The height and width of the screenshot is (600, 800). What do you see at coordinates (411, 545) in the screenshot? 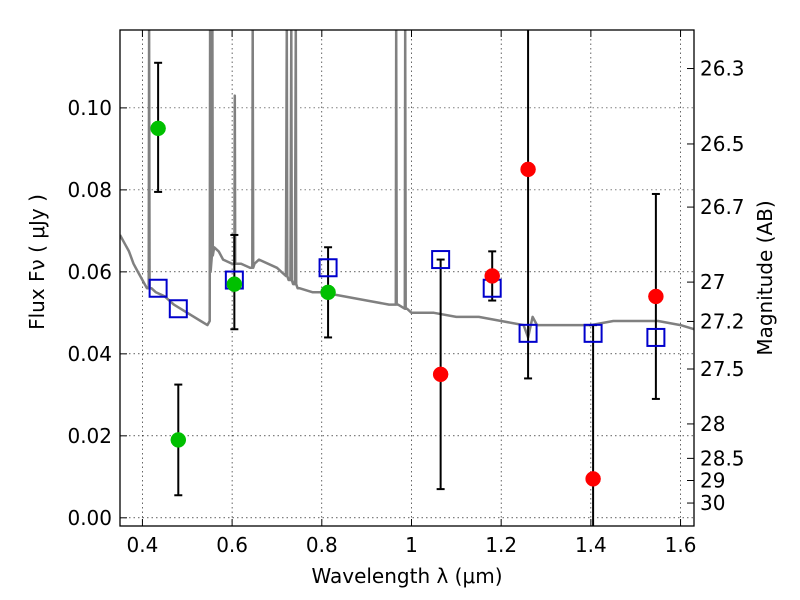
I see `x-tick-label: 1` at bounding box center [411, 545].